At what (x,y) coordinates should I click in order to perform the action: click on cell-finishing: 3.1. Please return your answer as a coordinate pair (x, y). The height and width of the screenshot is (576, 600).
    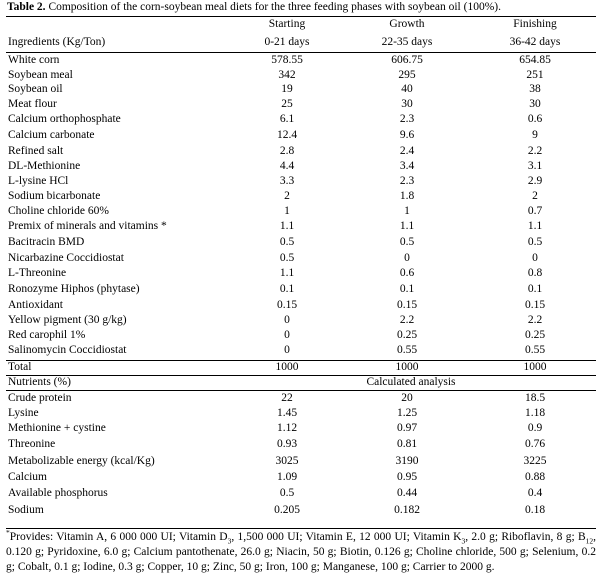
    Looking at the image, I should click on (535, 166).